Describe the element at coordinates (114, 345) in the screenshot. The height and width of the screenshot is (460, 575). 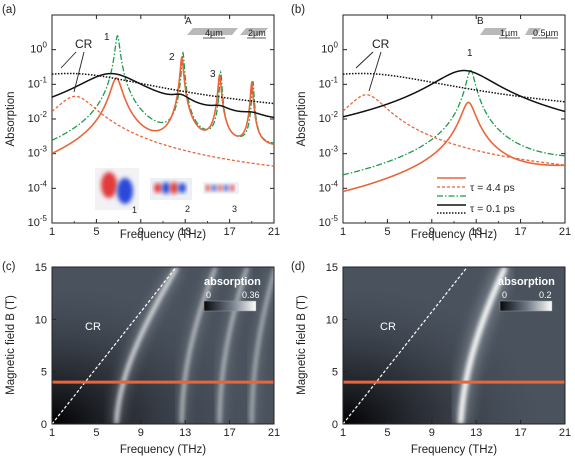
I see `cr-line` at that location.